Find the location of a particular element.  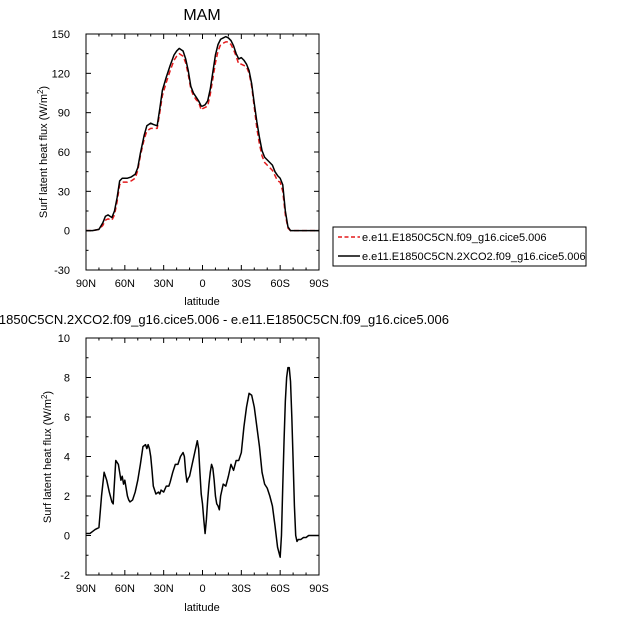

bottom-x-tick-label: 60S is located at coordinates (280, 589).